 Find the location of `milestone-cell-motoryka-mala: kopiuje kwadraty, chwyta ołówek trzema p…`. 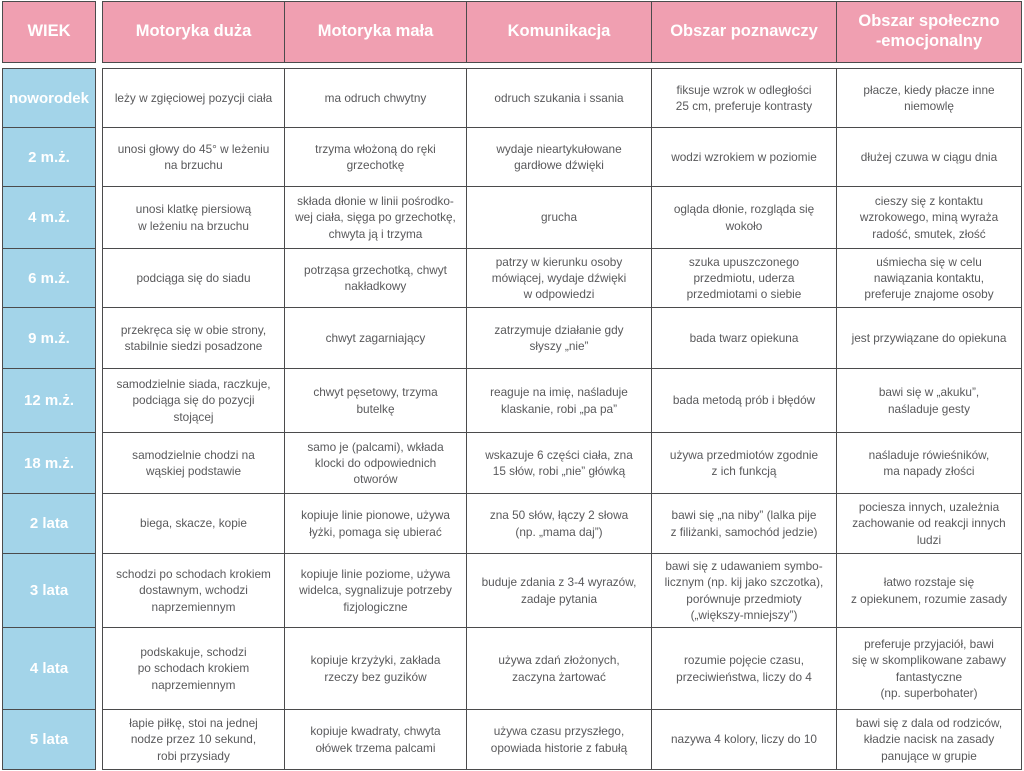

milestone-cell-motoryka-mala: kopiuje kwadraty, chwyta ołówek trzema p… is located at coordinates (376, 740).